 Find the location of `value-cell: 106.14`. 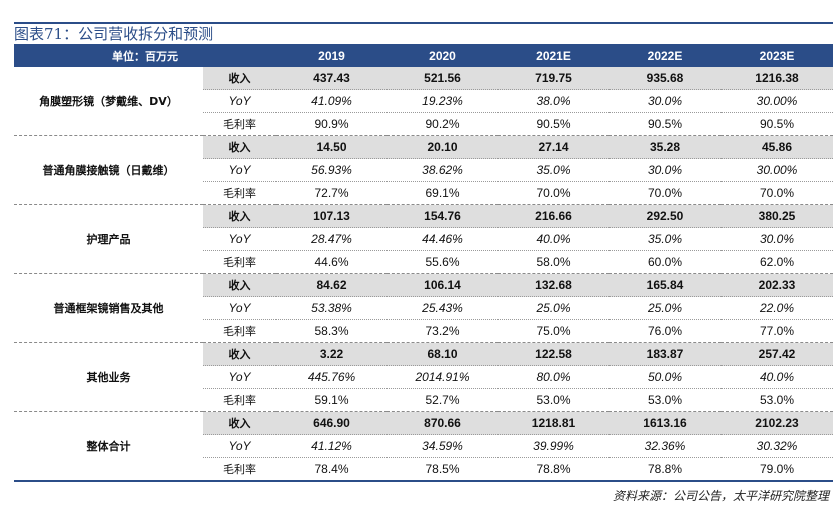

value-cell: 106.14 is located at coordinates (442, 285).